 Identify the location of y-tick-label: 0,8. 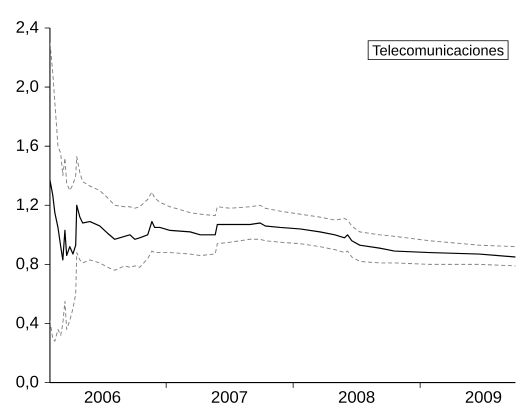
(27, 265).